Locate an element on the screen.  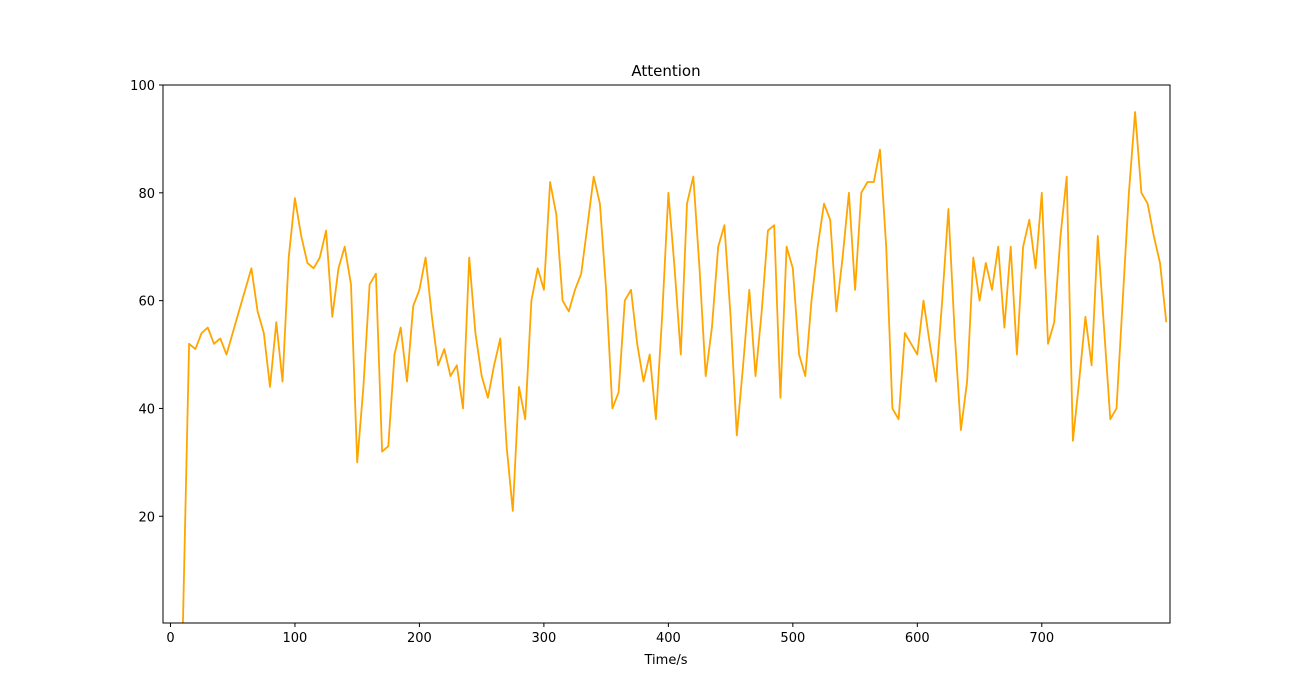
x-tick-label: 100 is located at coordinates (295, 638).